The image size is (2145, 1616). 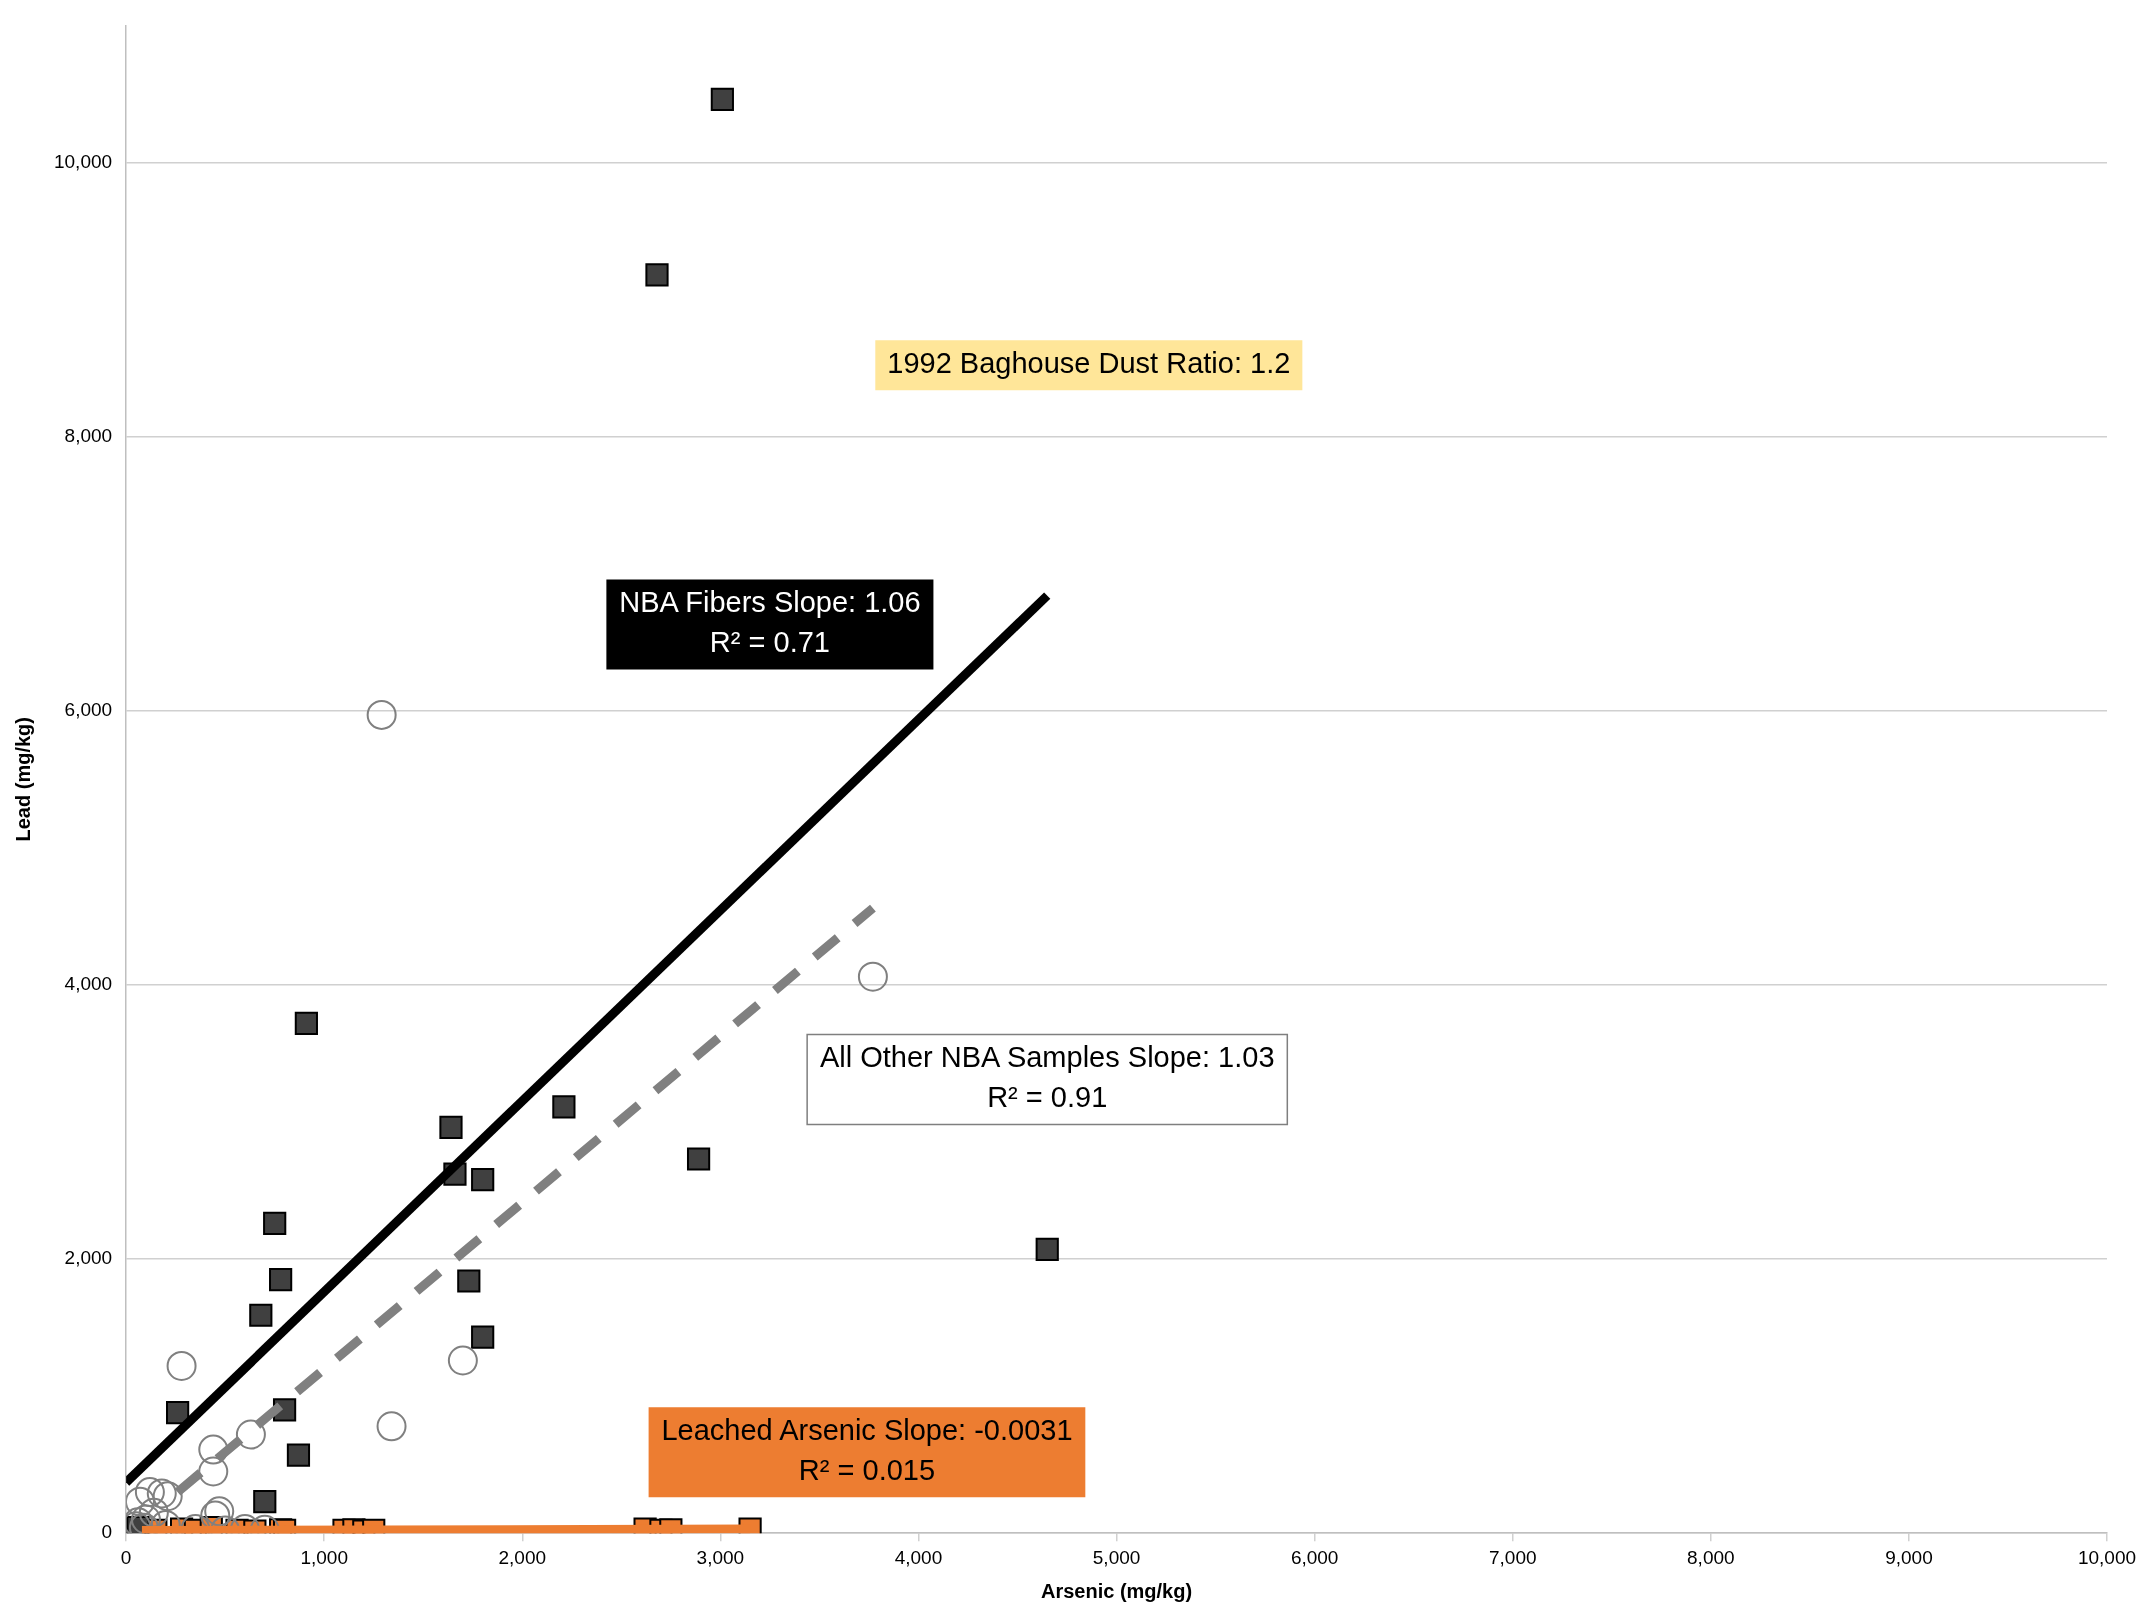 I want to click on y-tick-label: 8,000, so click(x=88, y=435).